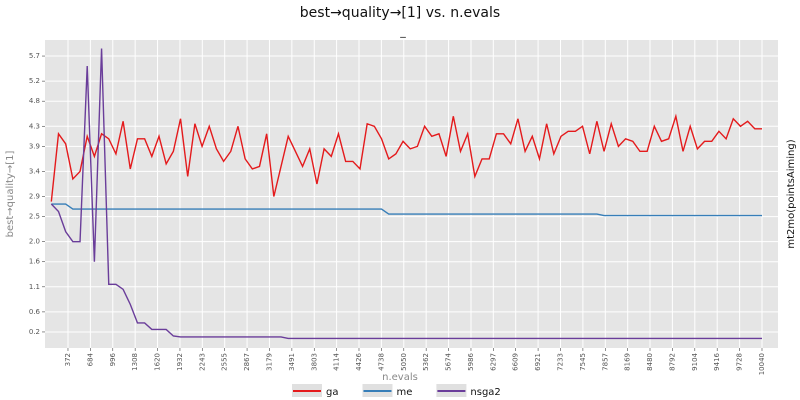  What do you see at coordinates (35, 171) in the screenshot?
I see `y-tick-label: 3.4` at bounding box center [35, 171].